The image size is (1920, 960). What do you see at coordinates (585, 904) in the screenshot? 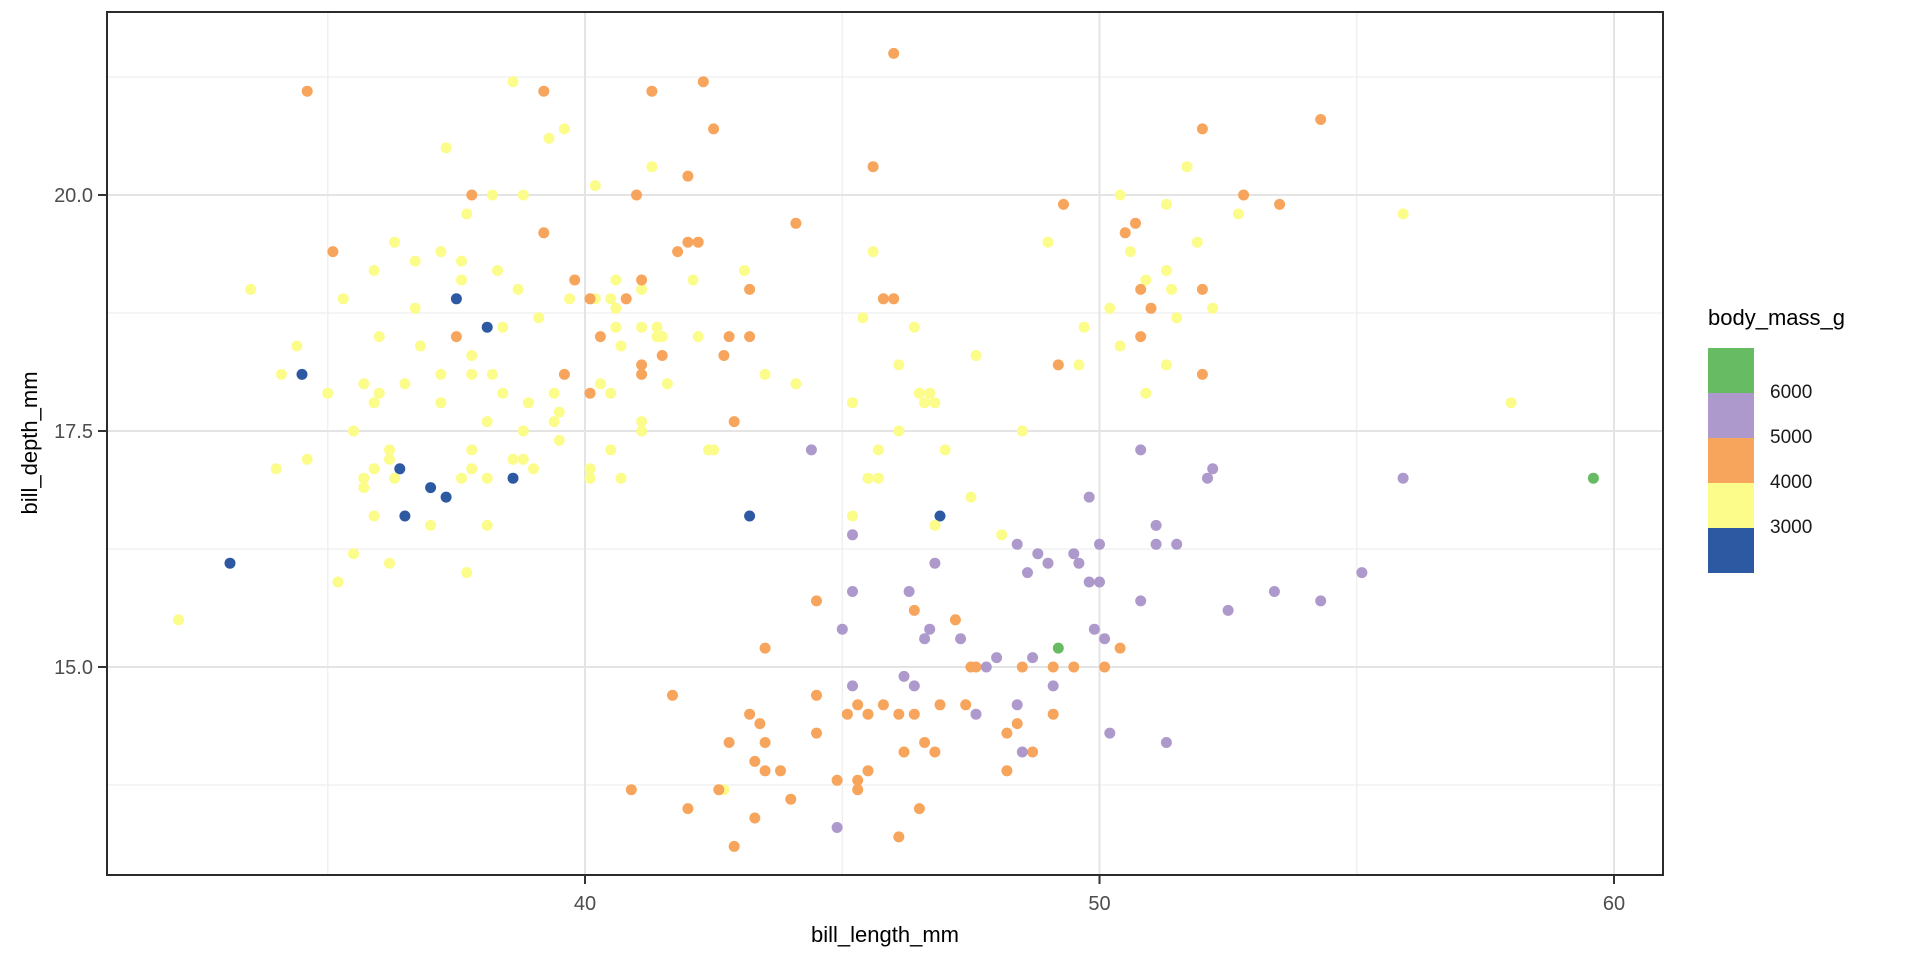
I see `x-tick-label: 40` at bounding box center [585, 904].